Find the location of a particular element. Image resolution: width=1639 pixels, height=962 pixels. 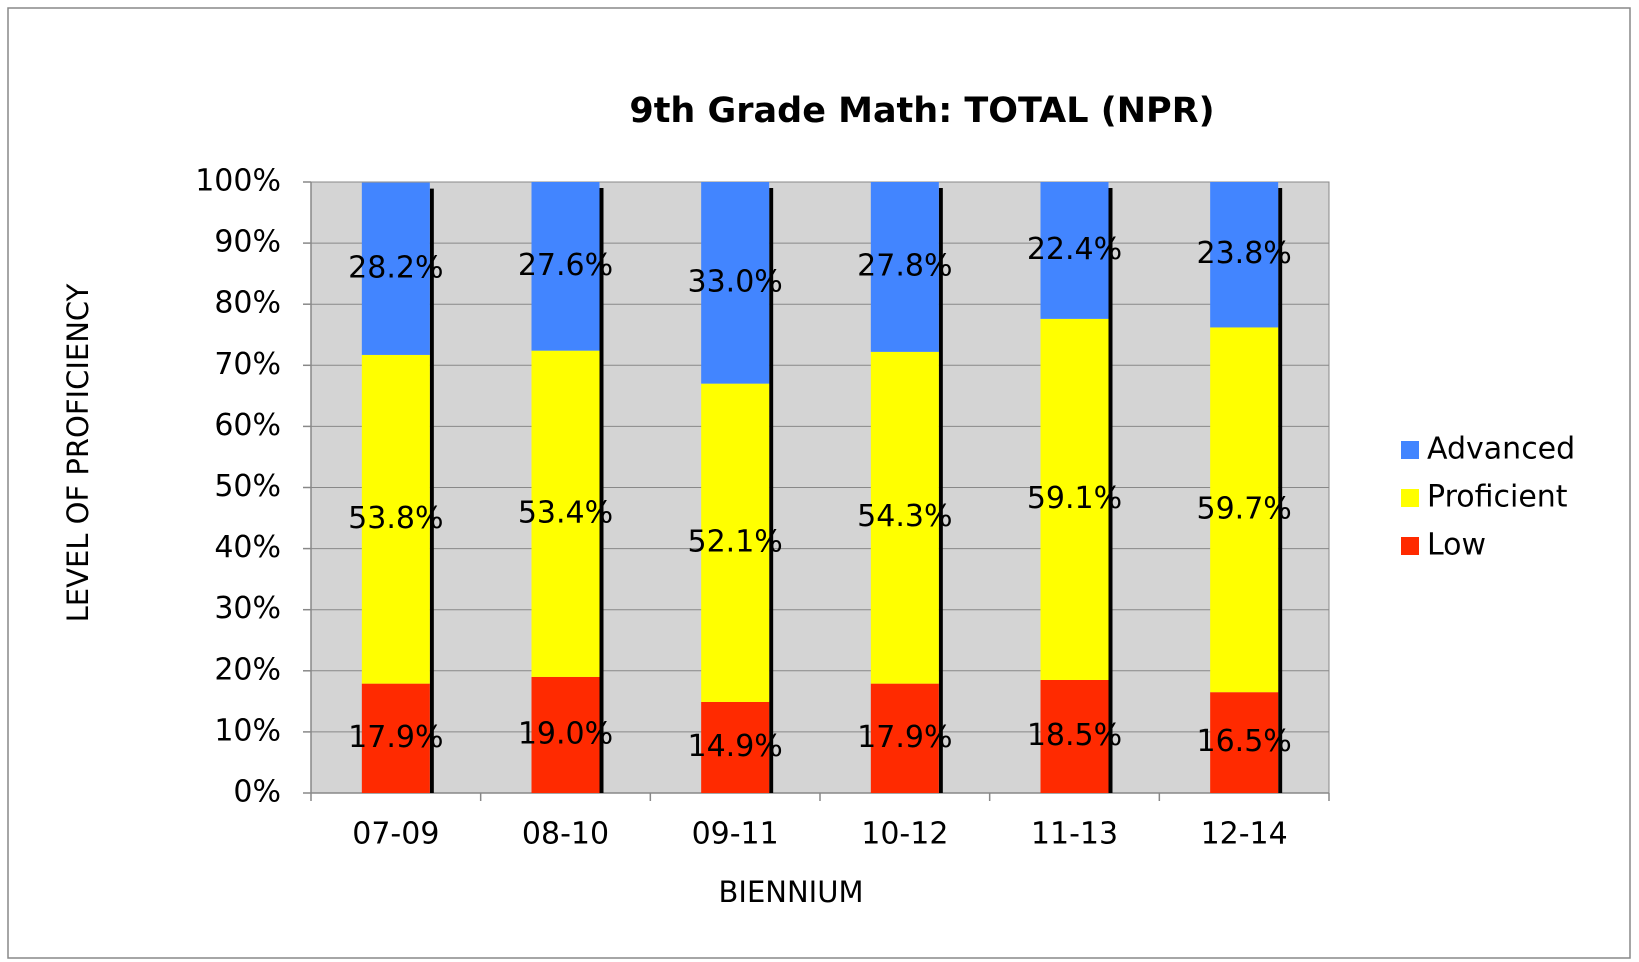

value-label: 14.9% is located at coordinates (735, 746).